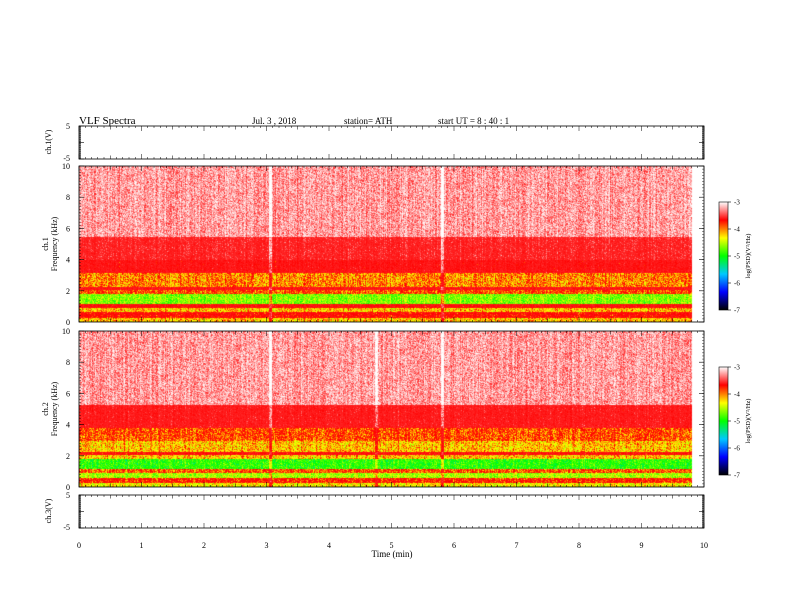  Describe the element at coordinates (329, 545) in the screenshot. I see `time-tick-label: 4` at that location.